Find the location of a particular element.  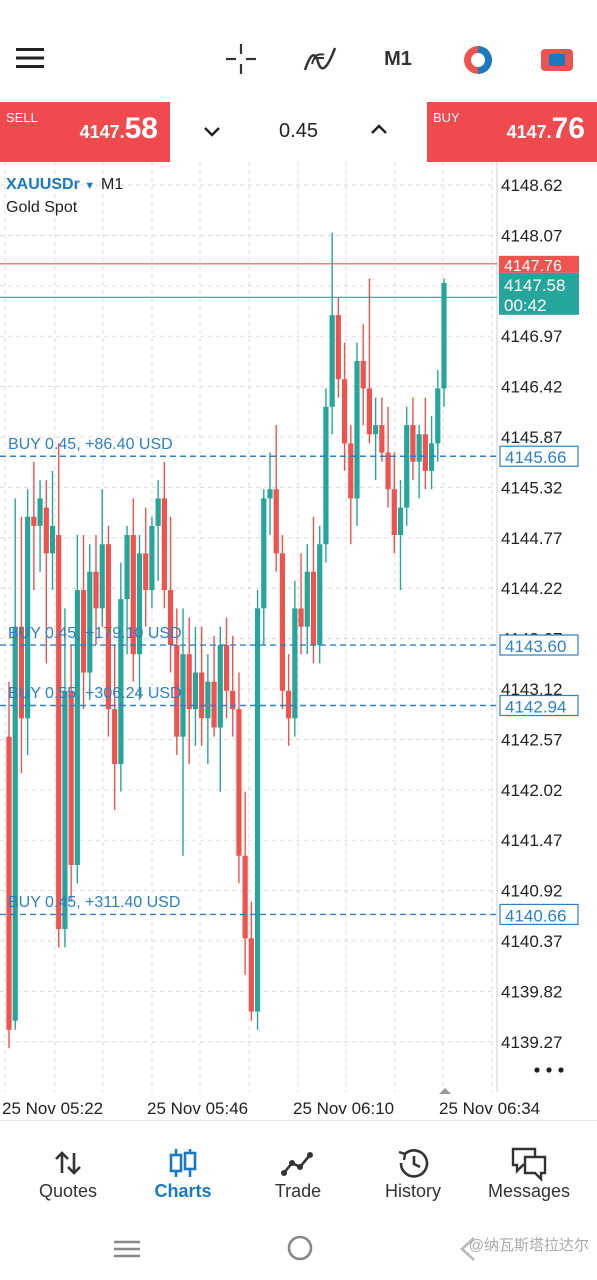

ask-price-label: 4147.76 is located at coordinates (533, 266).